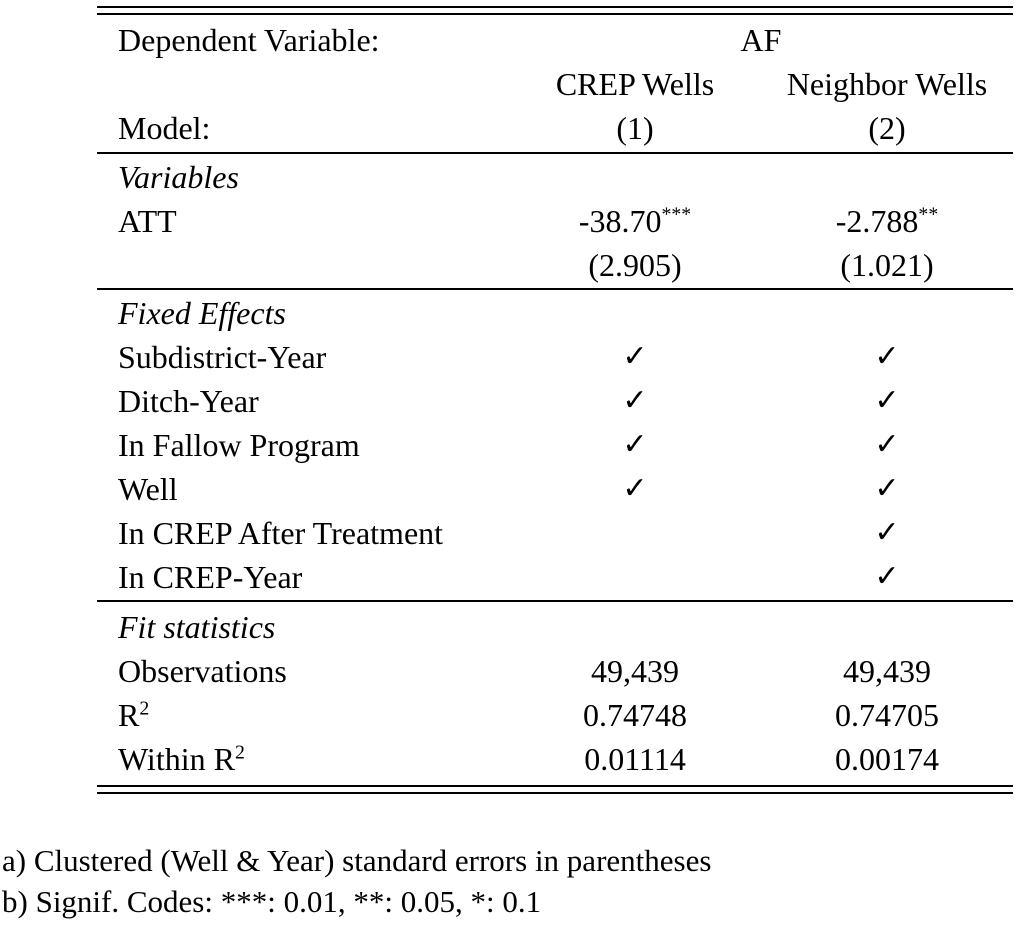  I want to click on column-headers-row: CREP Wells Neighbor Wells, so click(555, 84).